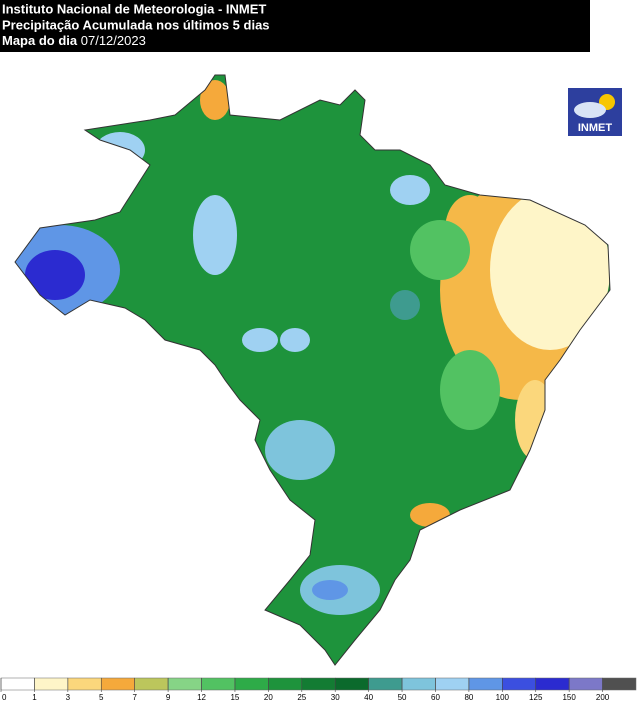  What do you see at coordinates (168, 697) in the screenshot?
I see `legend-label: 9` at bounding box center [168, 697].